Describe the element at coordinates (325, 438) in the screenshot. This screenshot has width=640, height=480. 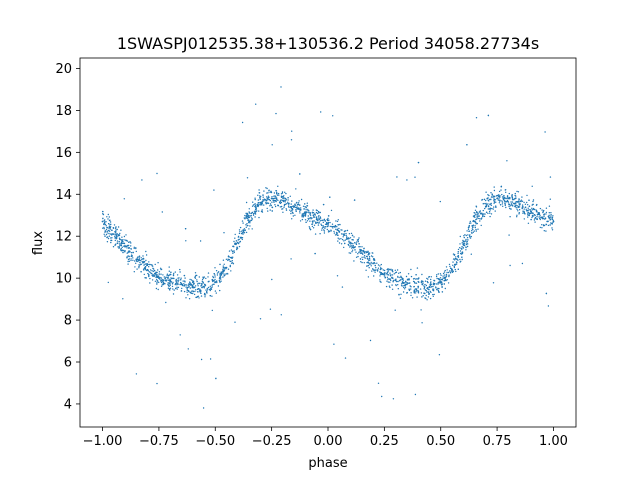
I see `x-axis-ticks: −1.00 −0.75 −0.50 −0.25 0.00 0.25 0.50 0.75 1.00` at that location.